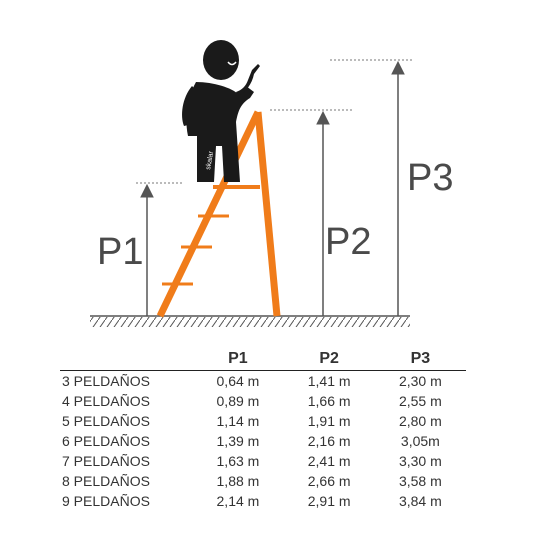 Image resolution: width=533 pixels, height=533 pixels. Describe the element at coordinates (420, 359) in the screenshot. I see `header-p3: P3` at that location.